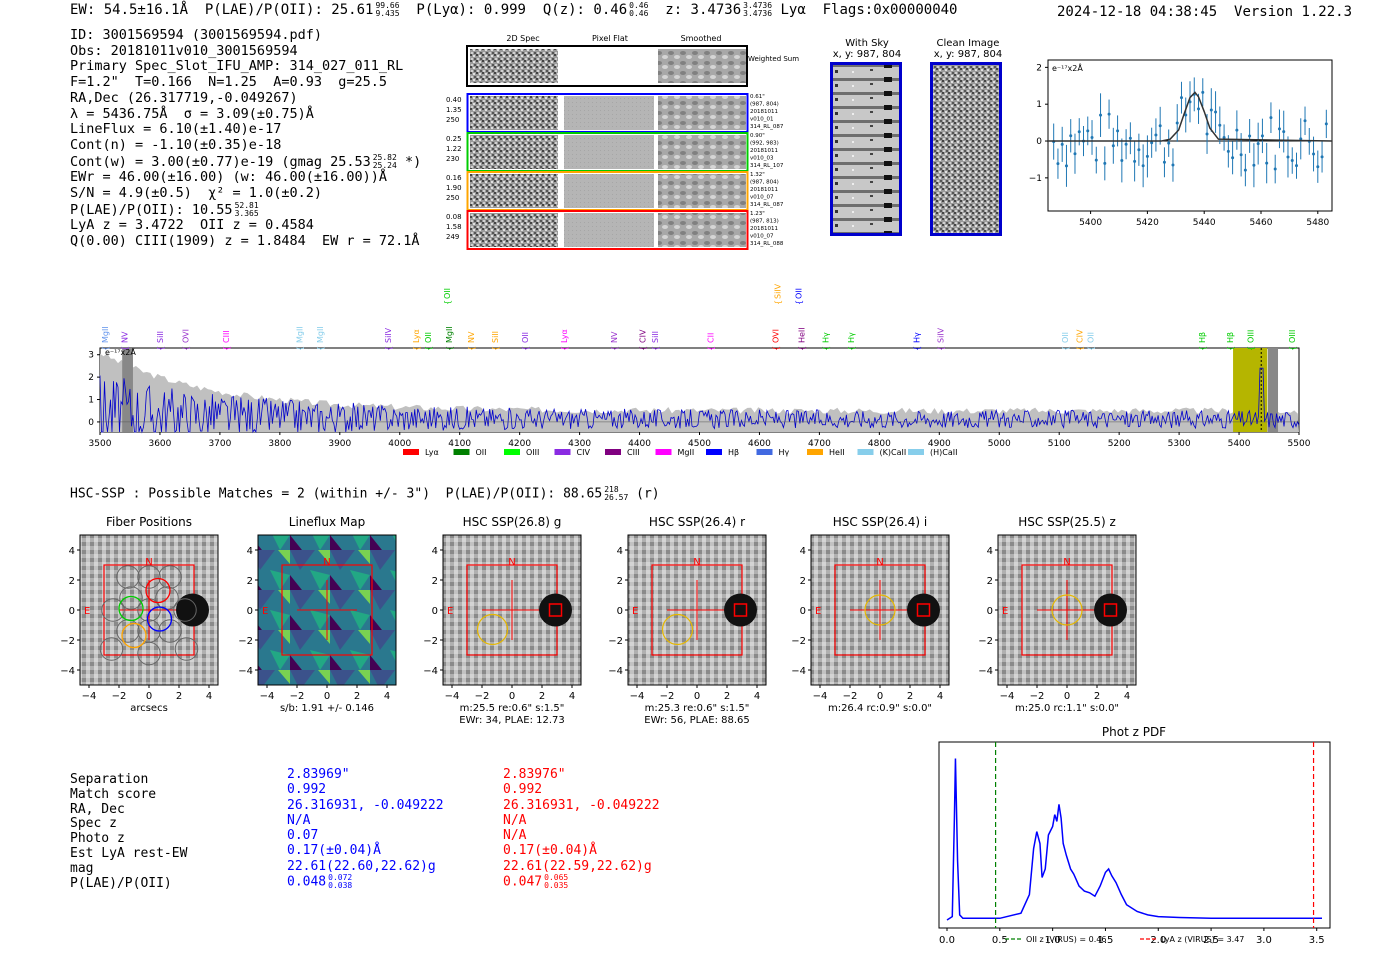  What do you see at coordinates (361, 866) in the screenshot?
I see `match-value: 22.61(22.60,22.62)g` at bounding box center [361, 866].